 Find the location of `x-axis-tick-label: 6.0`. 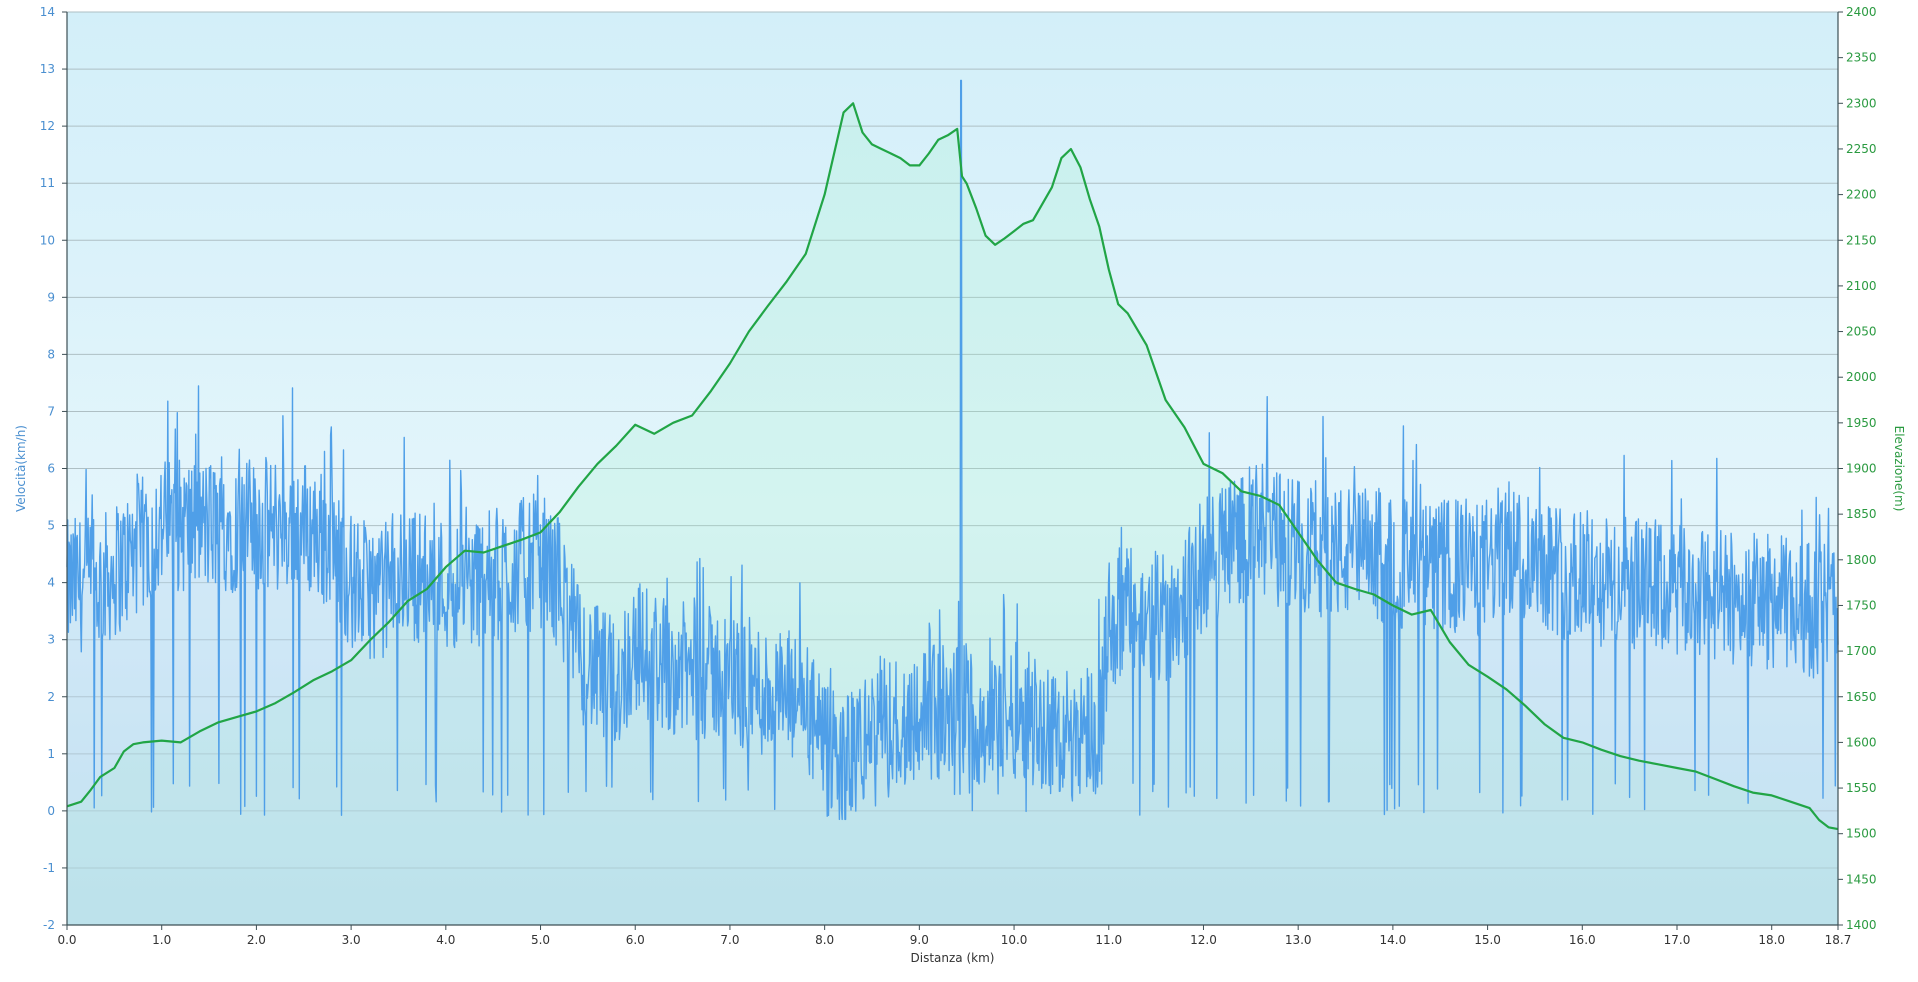

x-axis-tick-label: 6.0 is located at coordinates (635, 940).